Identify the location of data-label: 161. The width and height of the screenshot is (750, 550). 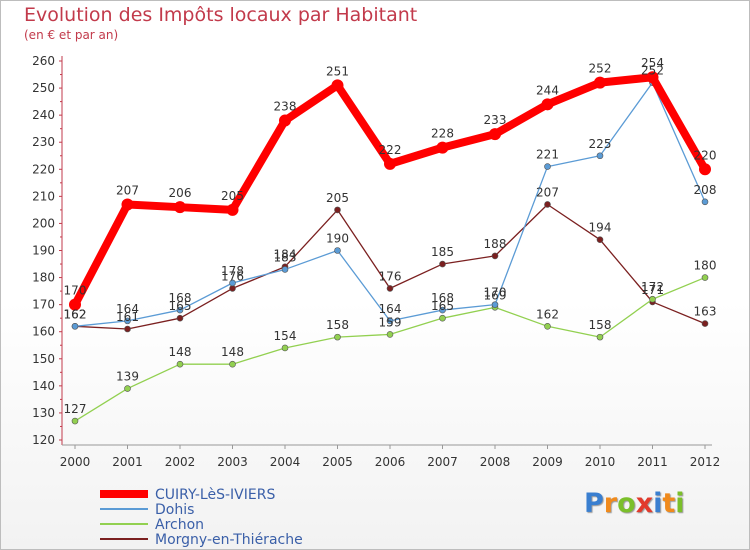
(127, 317).